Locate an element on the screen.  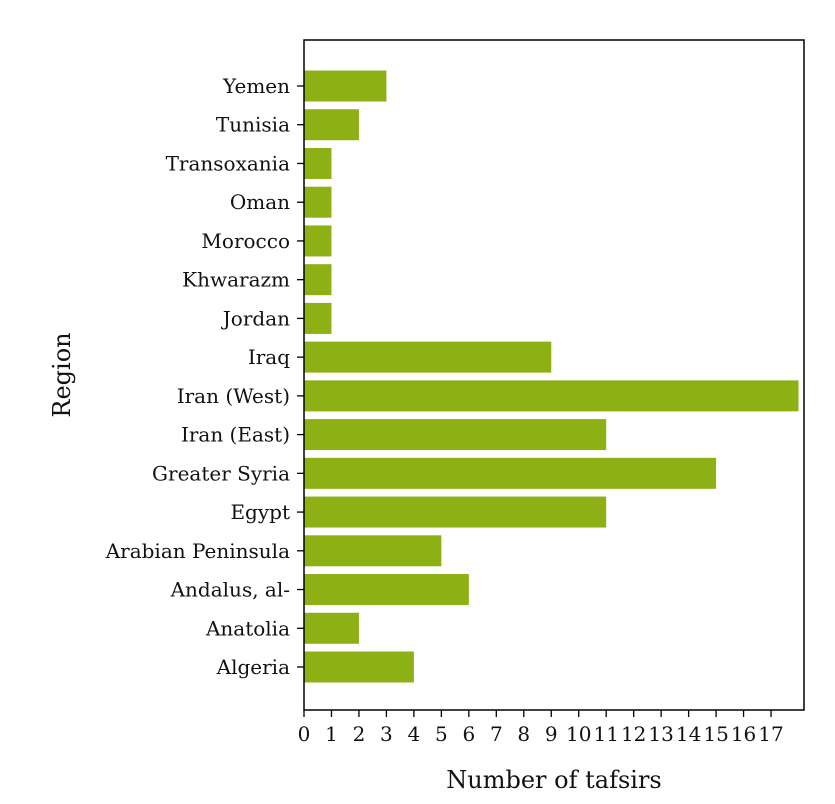
y-tick-label: Tunisia is located at coordinates (253, 125).